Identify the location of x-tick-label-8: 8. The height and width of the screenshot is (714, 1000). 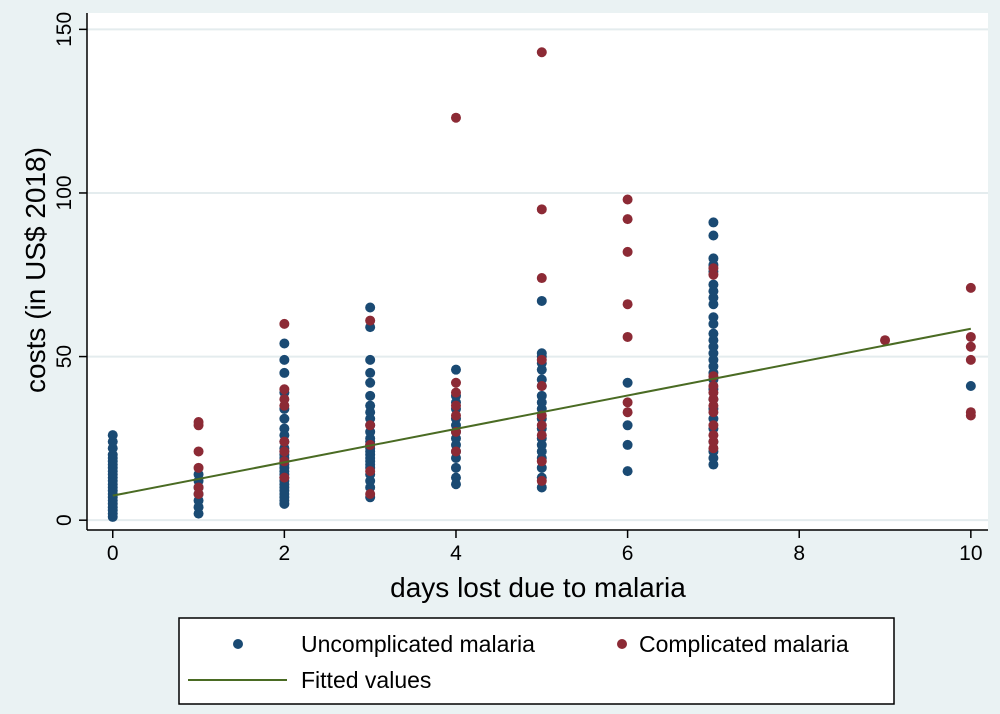
(799, 553).